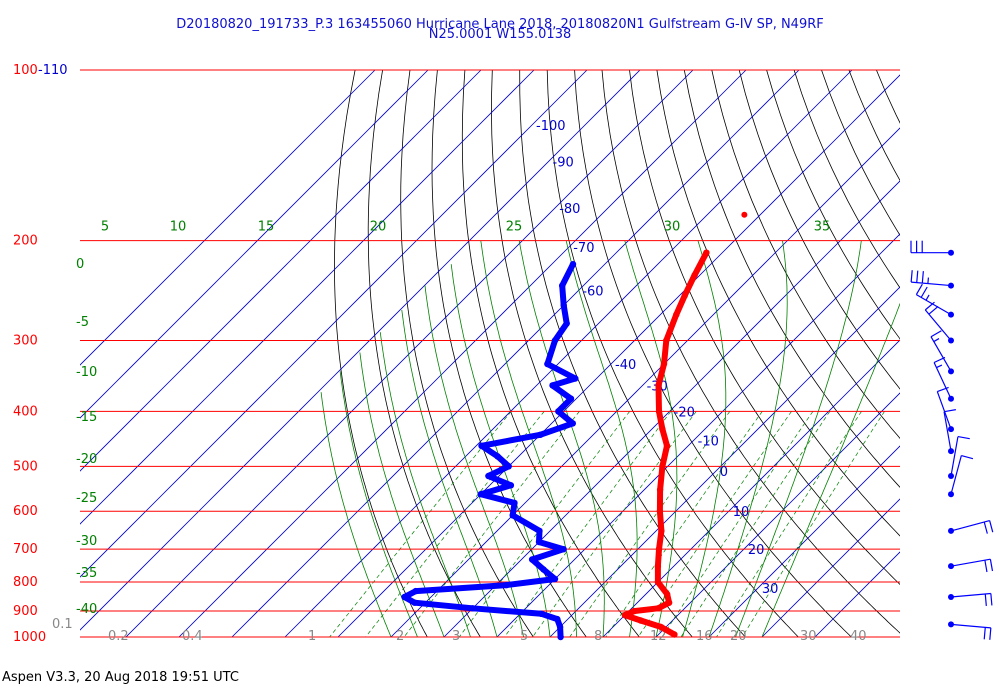 The width and height of the screenshot is (1000, 700). What do you see at coordinates (86, 417) in the screenshot?
I see `moist-adiabat-left-label: -15` at bounding box center [86, 417].